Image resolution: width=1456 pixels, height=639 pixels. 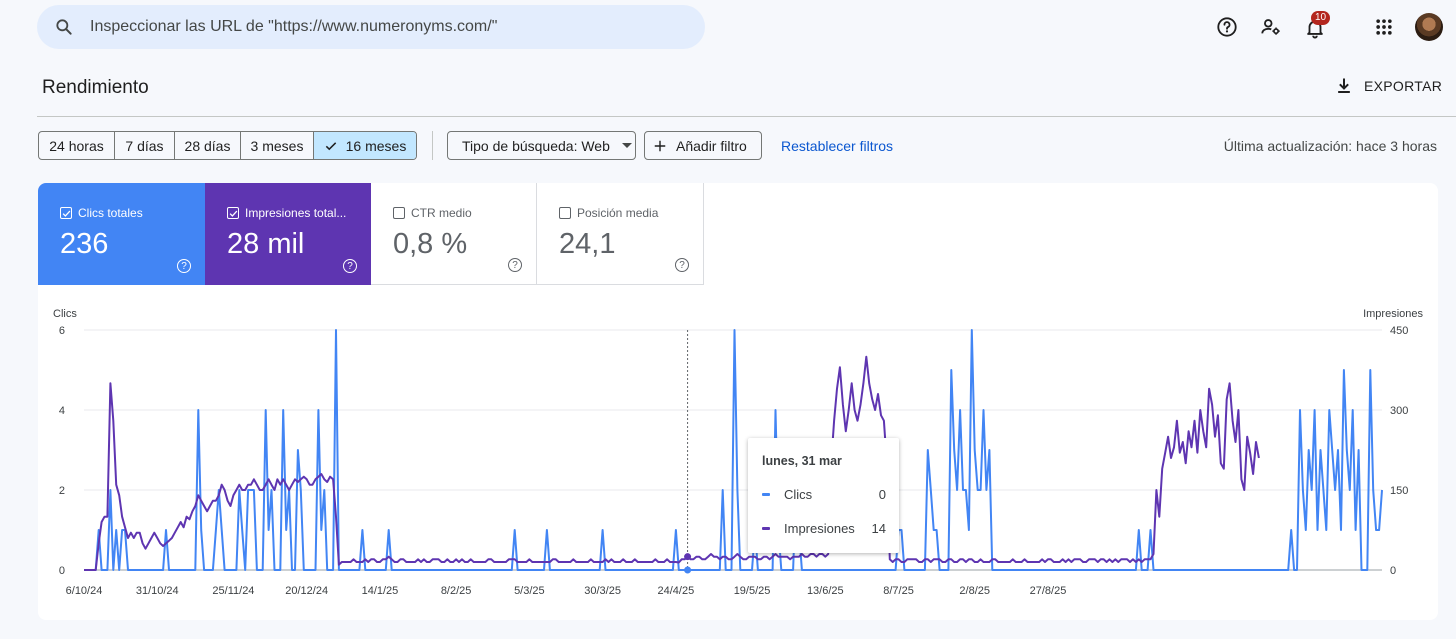 What do you see at coordinates (711, 145) in the screenshot?
I see `add-filter-label: Añadir filtro` at bounding box center [711, 145].